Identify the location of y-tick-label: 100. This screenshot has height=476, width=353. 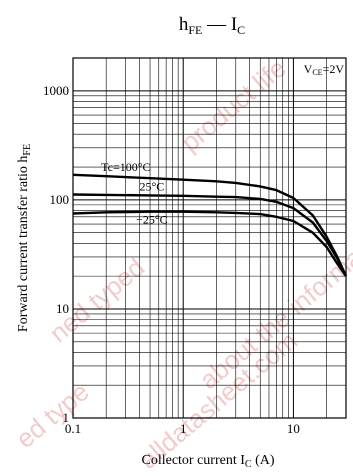
(60, 199).